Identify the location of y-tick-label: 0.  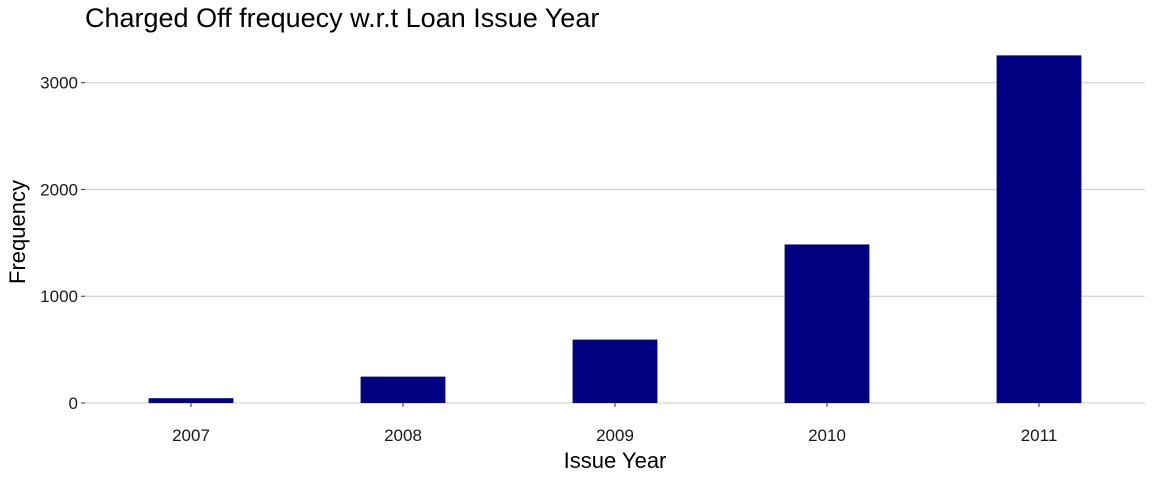
(73, 403).